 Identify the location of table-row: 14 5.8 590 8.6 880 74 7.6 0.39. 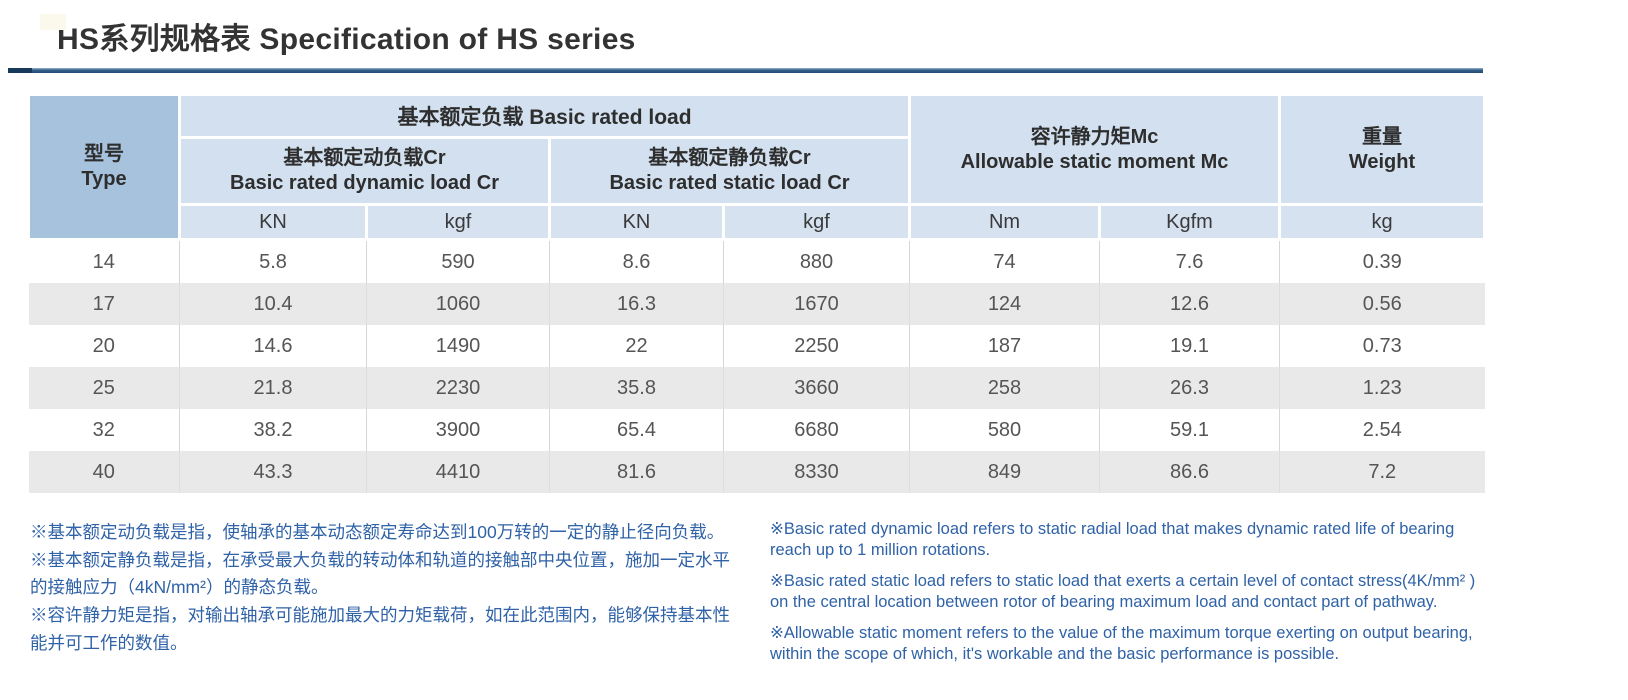
(756, 261).